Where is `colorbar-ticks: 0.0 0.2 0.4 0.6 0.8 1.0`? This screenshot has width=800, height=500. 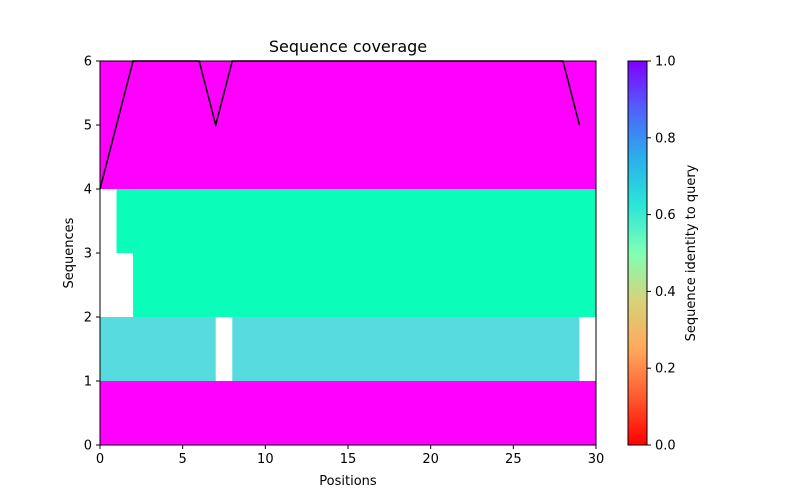
colorbar-ticks: 0.0 0.2 0.4 0.6 0.8 1.0 is located at coordinates (661, 254).